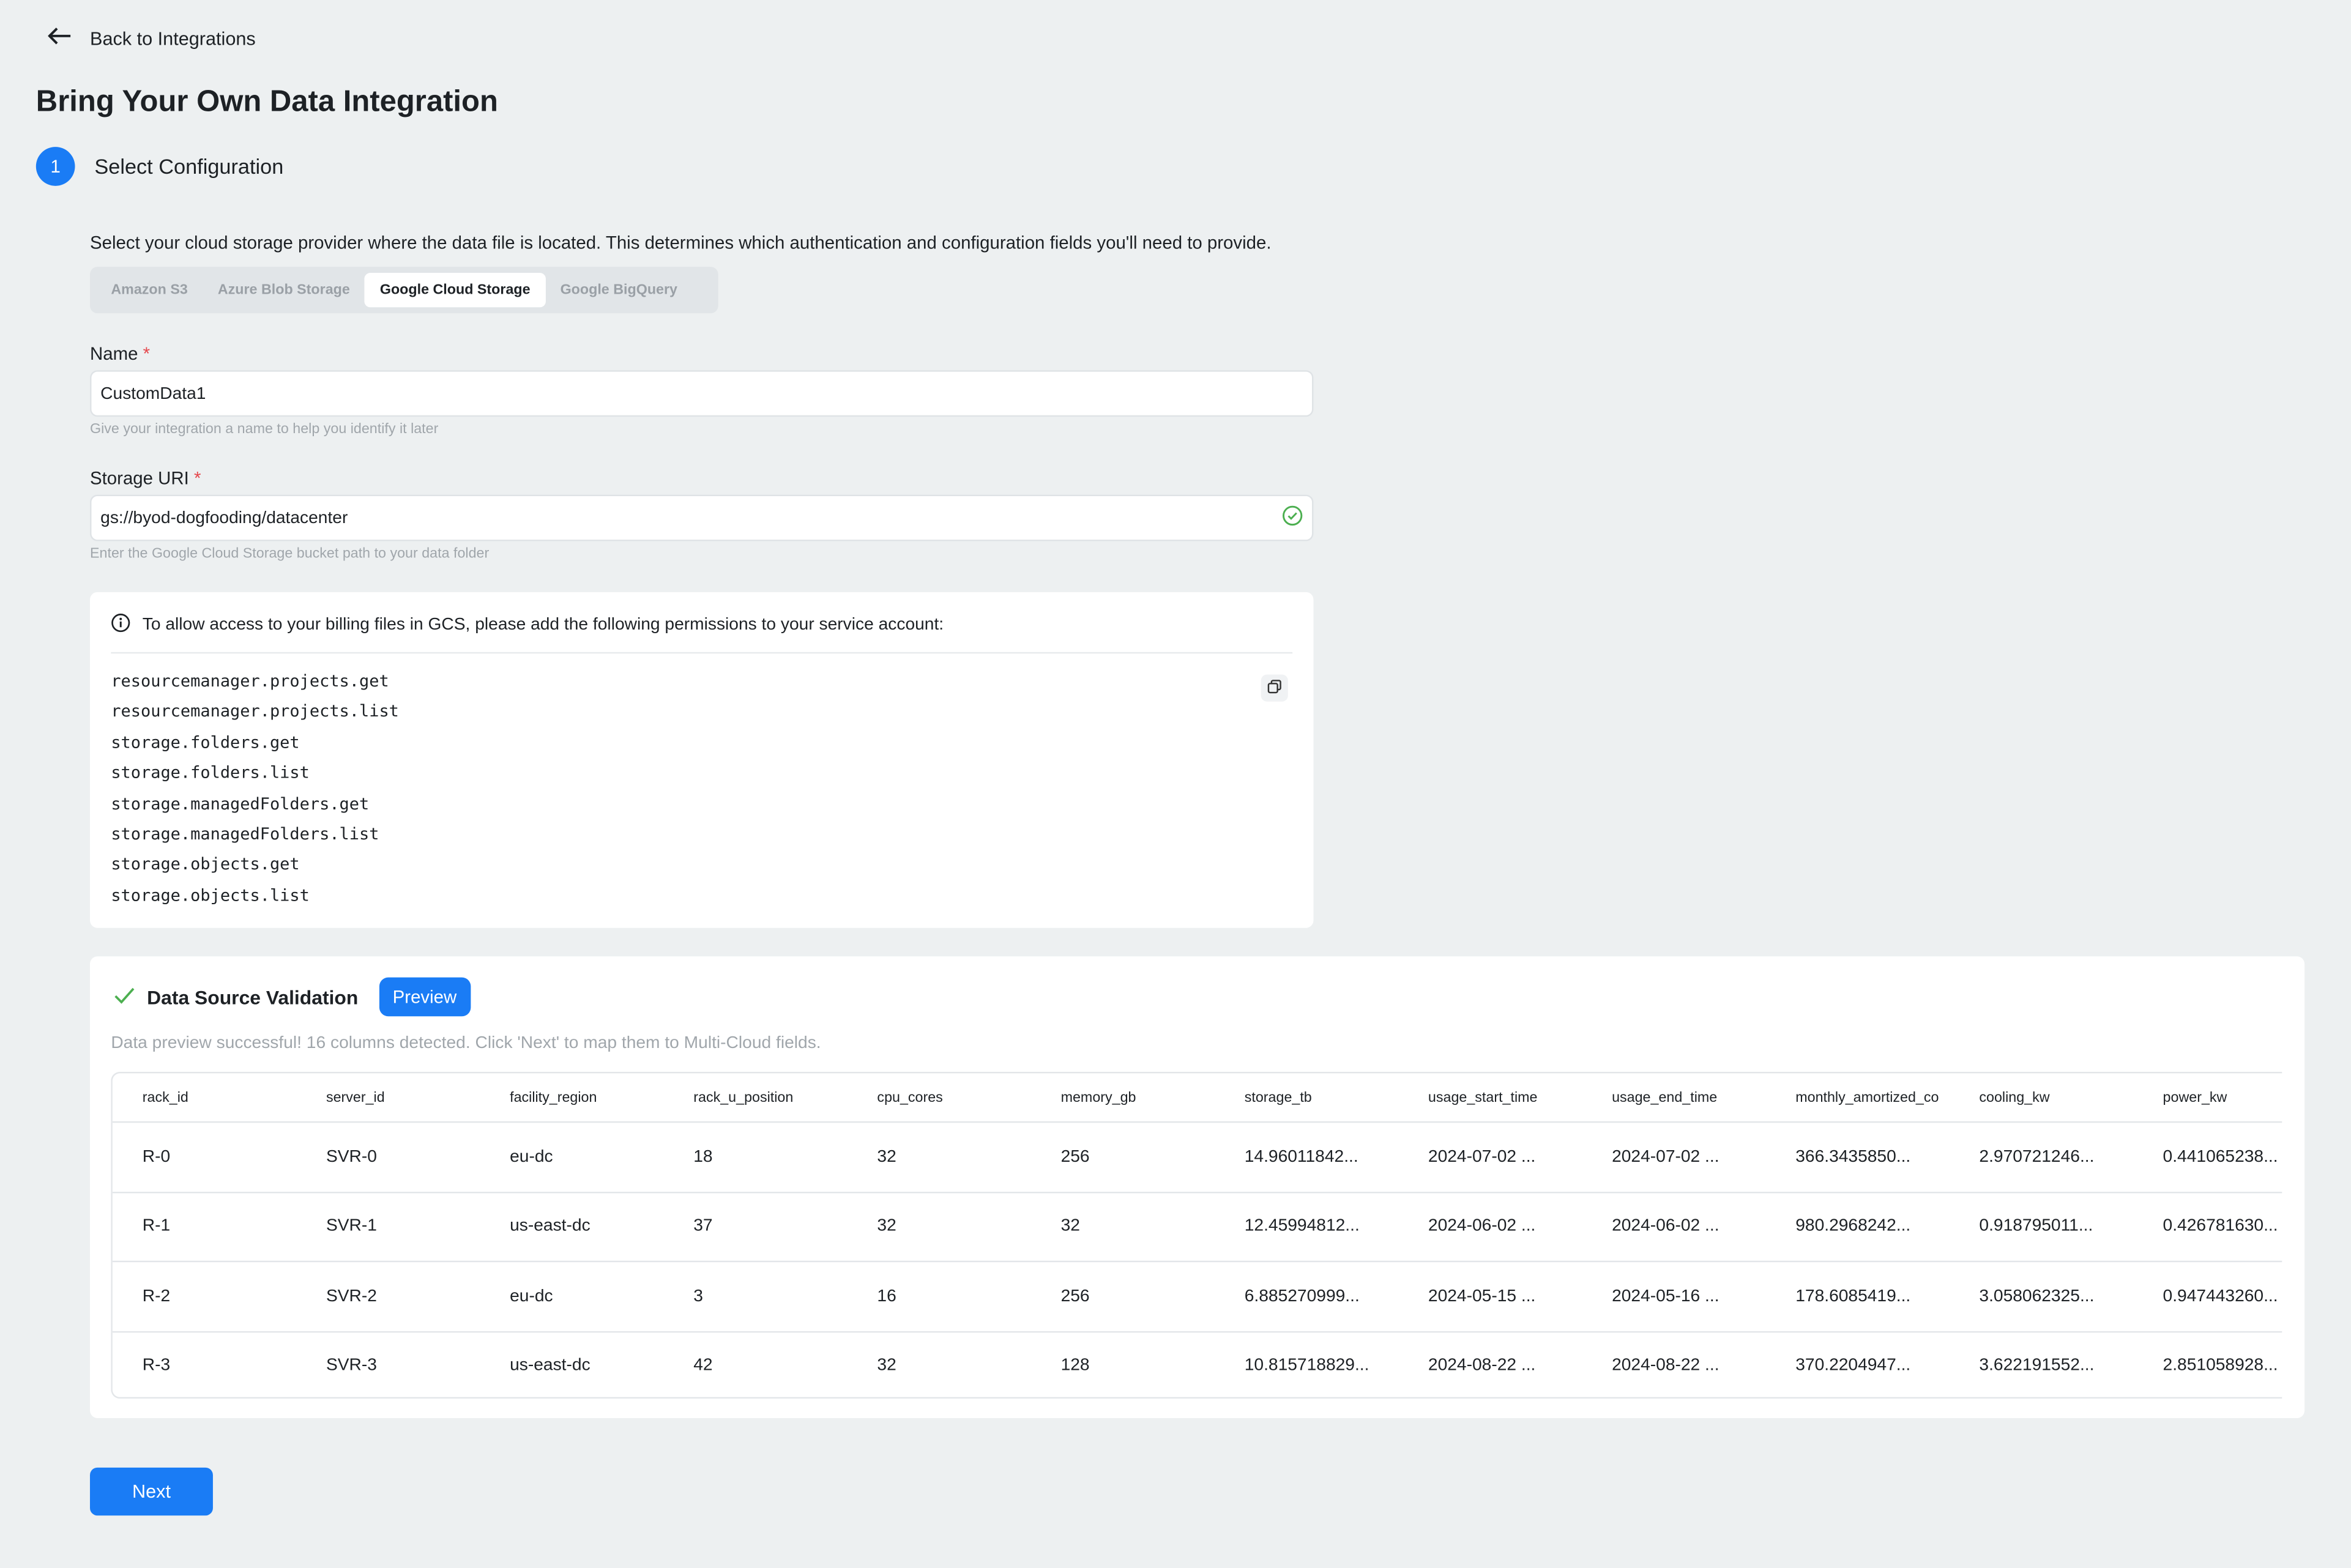  I want to click on table-cell: SVR-2, so click(351, 1296).